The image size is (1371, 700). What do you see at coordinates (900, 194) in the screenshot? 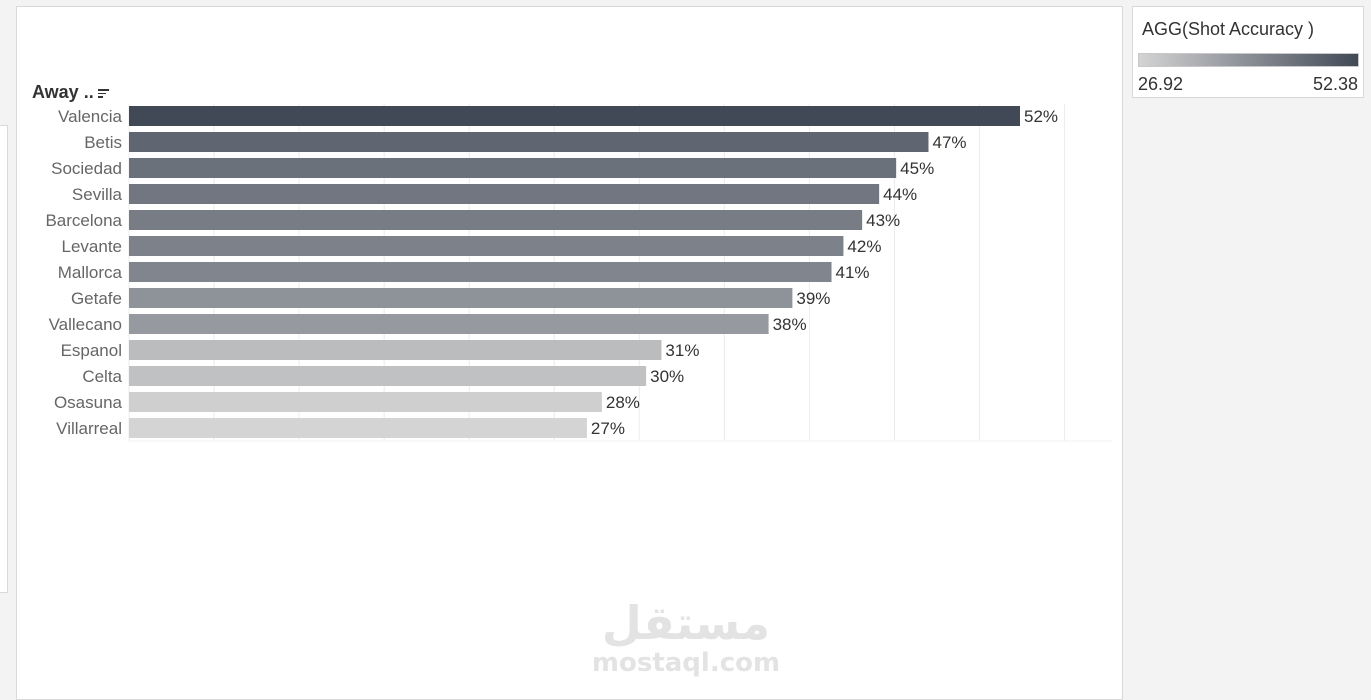
I see `data-label: 44%` at bounding box center [900, 194].